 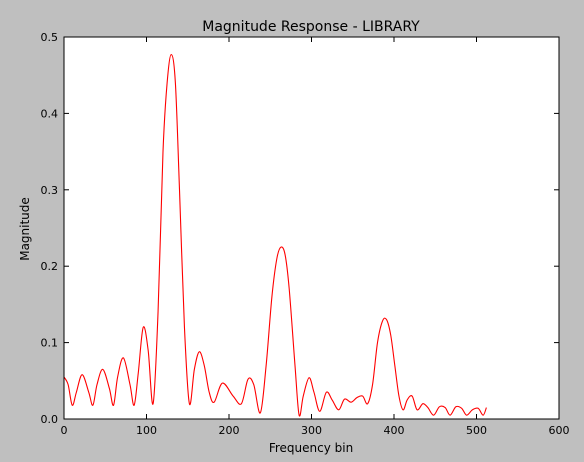 I want to click on x-tick-label: 600, so click(x=559, y=430).